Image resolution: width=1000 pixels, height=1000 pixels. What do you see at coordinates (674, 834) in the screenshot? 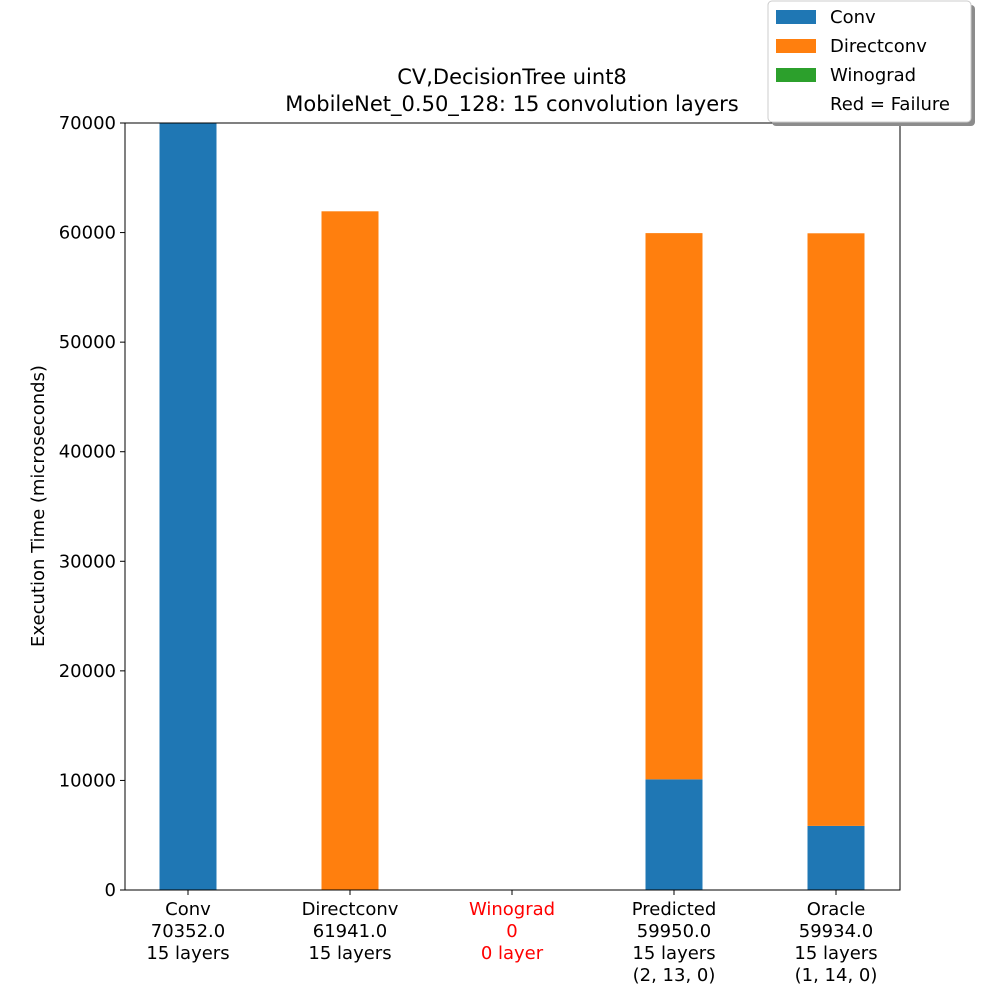
I see `bar-conv-predicted` at bounding box center [674, 834].